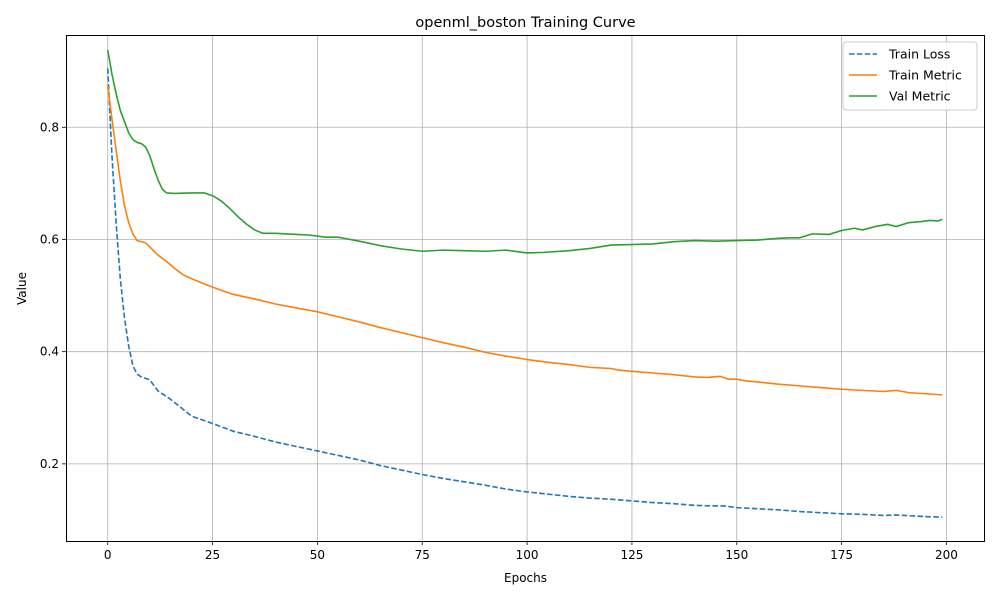 Image resolution: width=1000 pixels, height=600 pixels. What do you see at coordinates (108, 555) in the screenshot?
I see `x-tick-label: 0` at bounding box center [108, 555].